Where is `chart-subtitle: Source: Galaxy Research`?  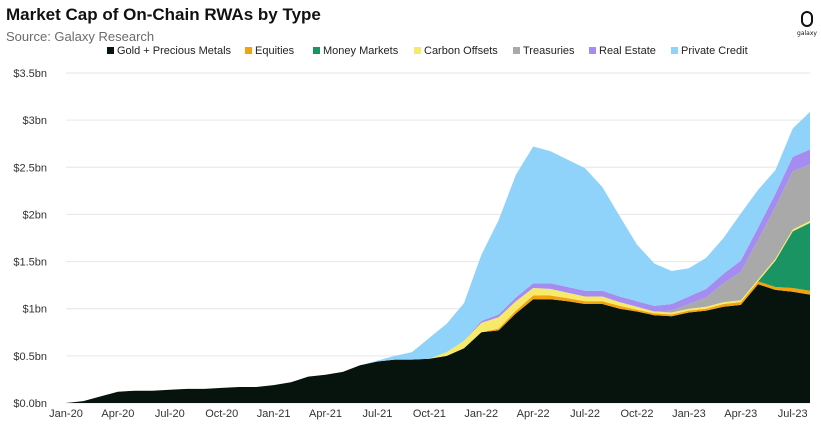 chart-subtitle: Source: Galaxy Research is located at coordinates (80, 36).